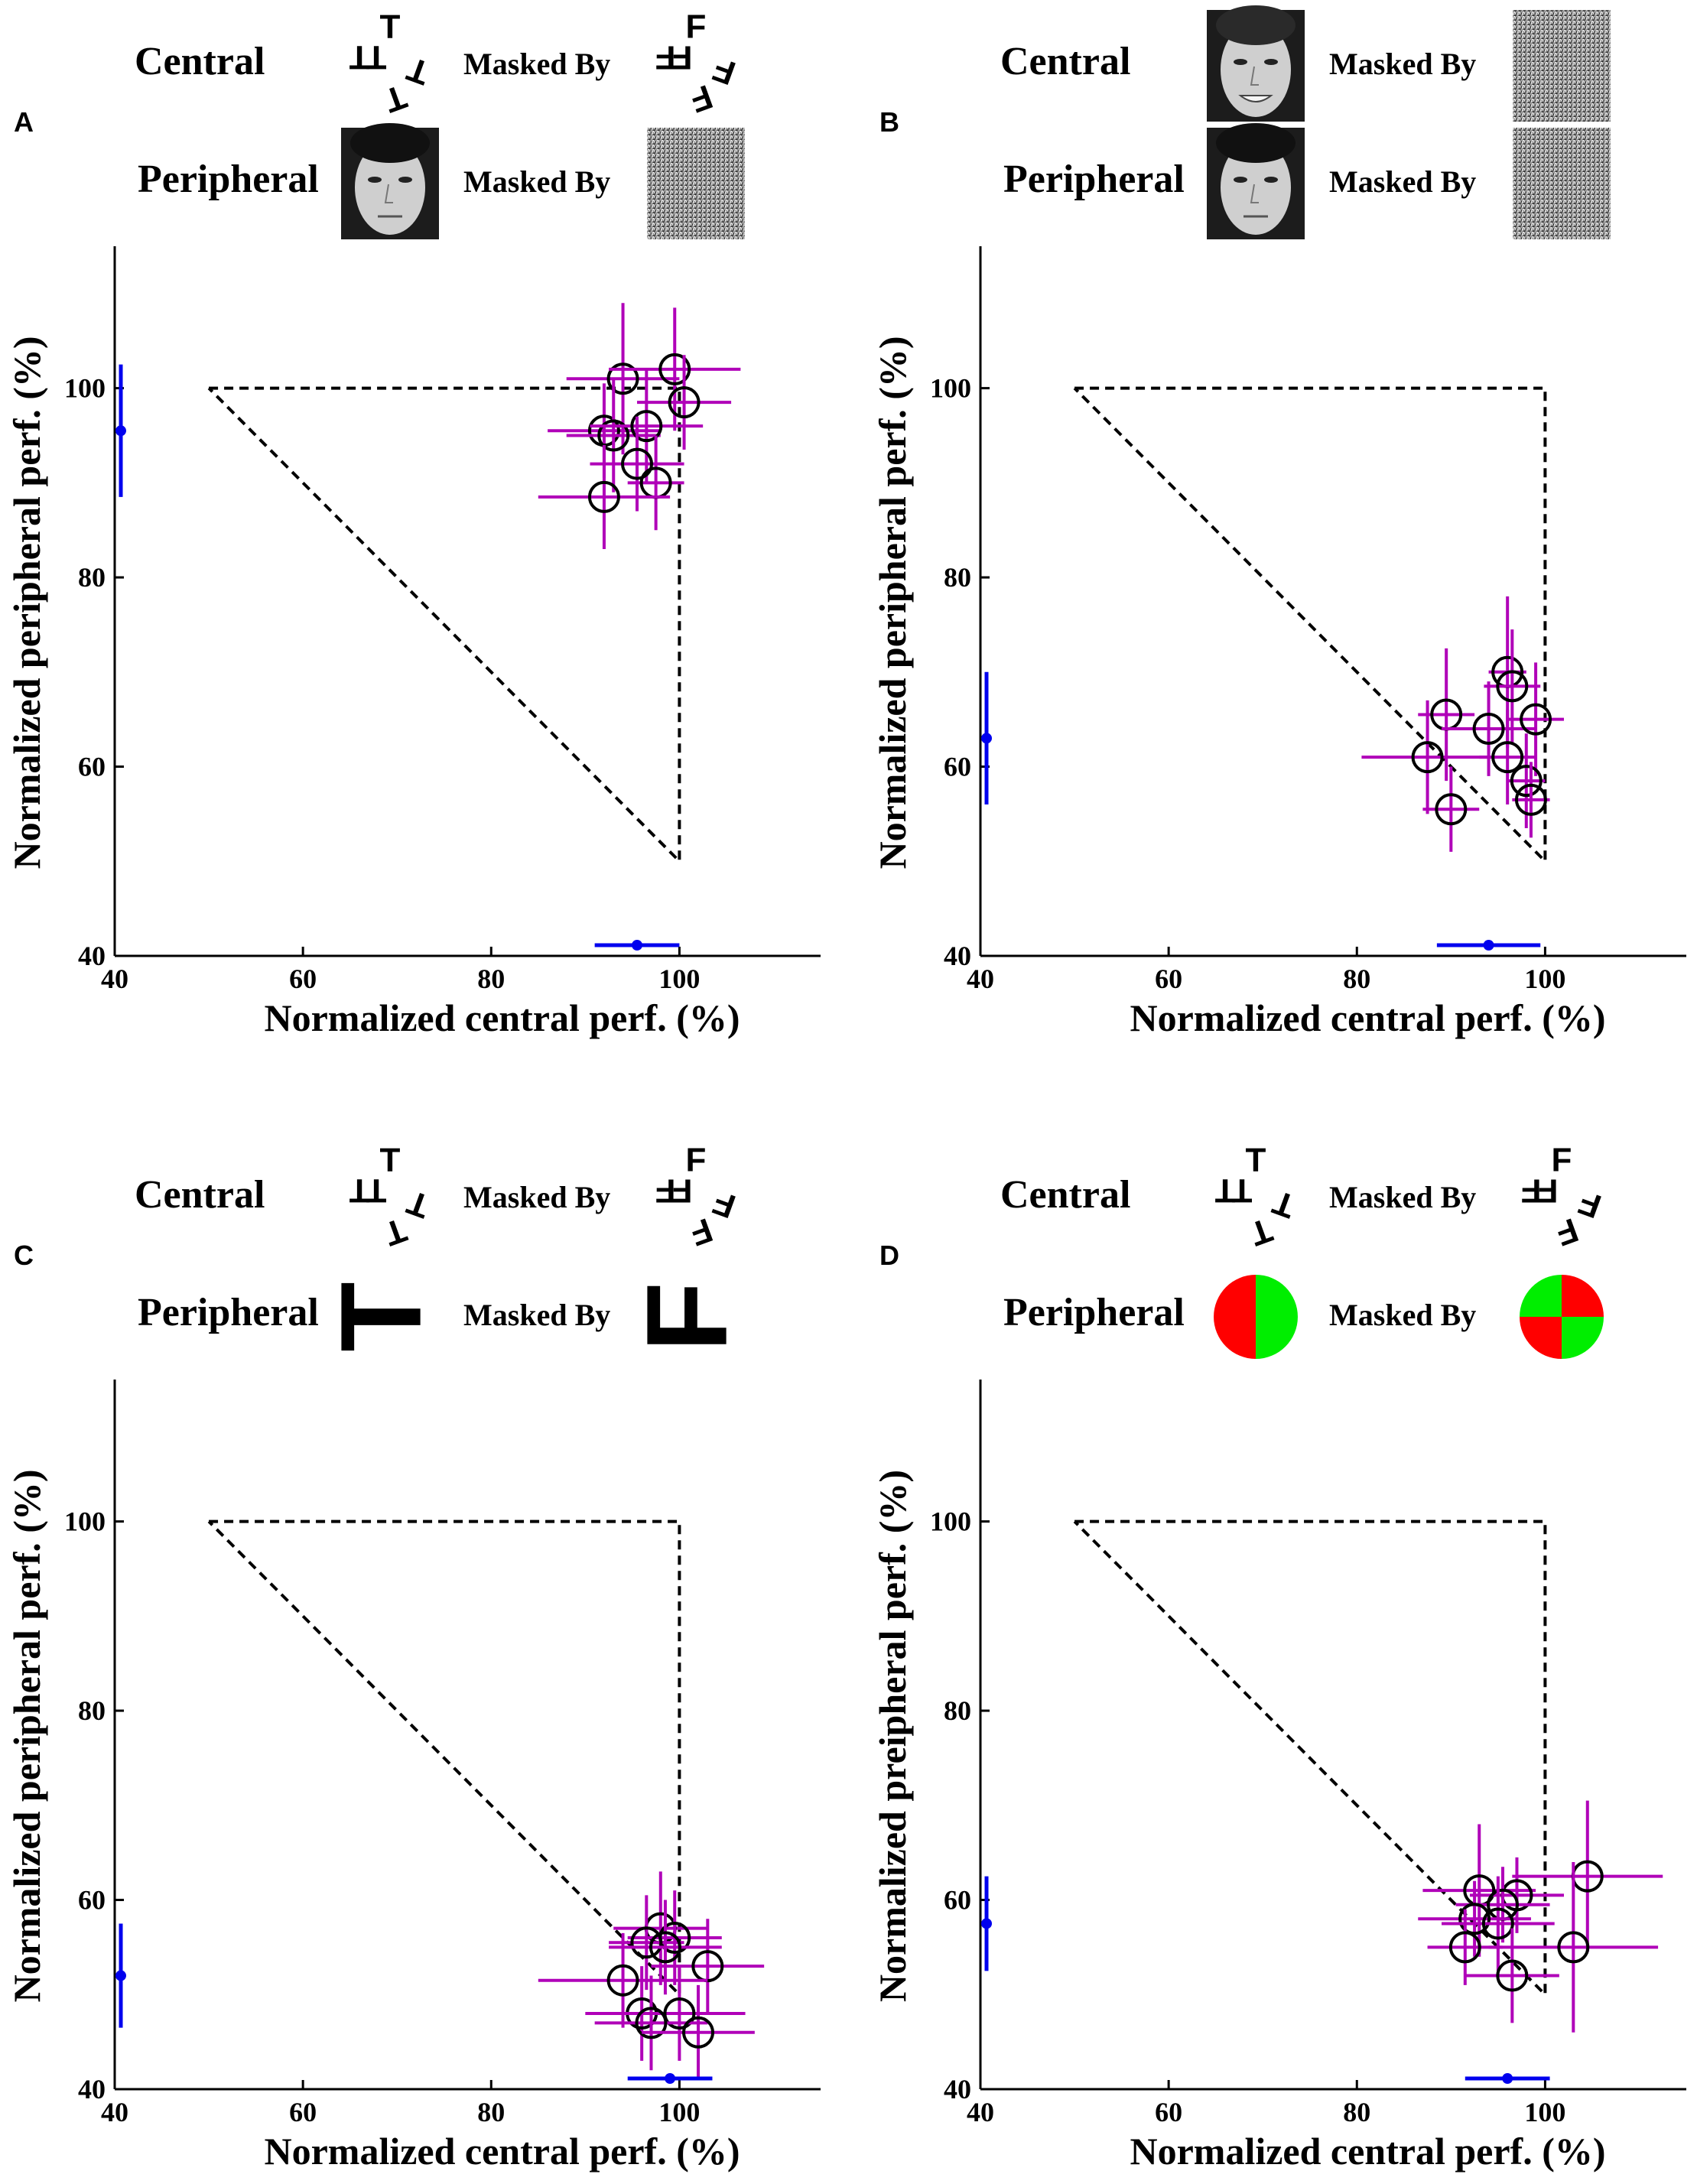 The height and width of the screenshot is (2184, 1697). Describe the element at coordinates (1277, 1317) in the screenshot. I see `disk-green-half` at that location.